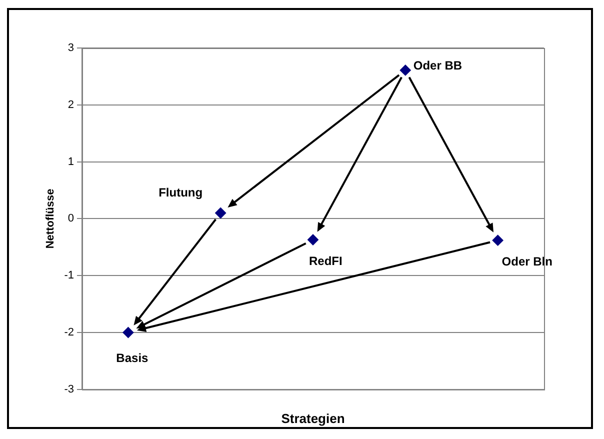 Image resolution: width=604 pixels, height=439 pixels. What do you see at coordinates (71, 104) in the screenshot?
I see `y-tick-label: 2` at bounding box center [71, 104].